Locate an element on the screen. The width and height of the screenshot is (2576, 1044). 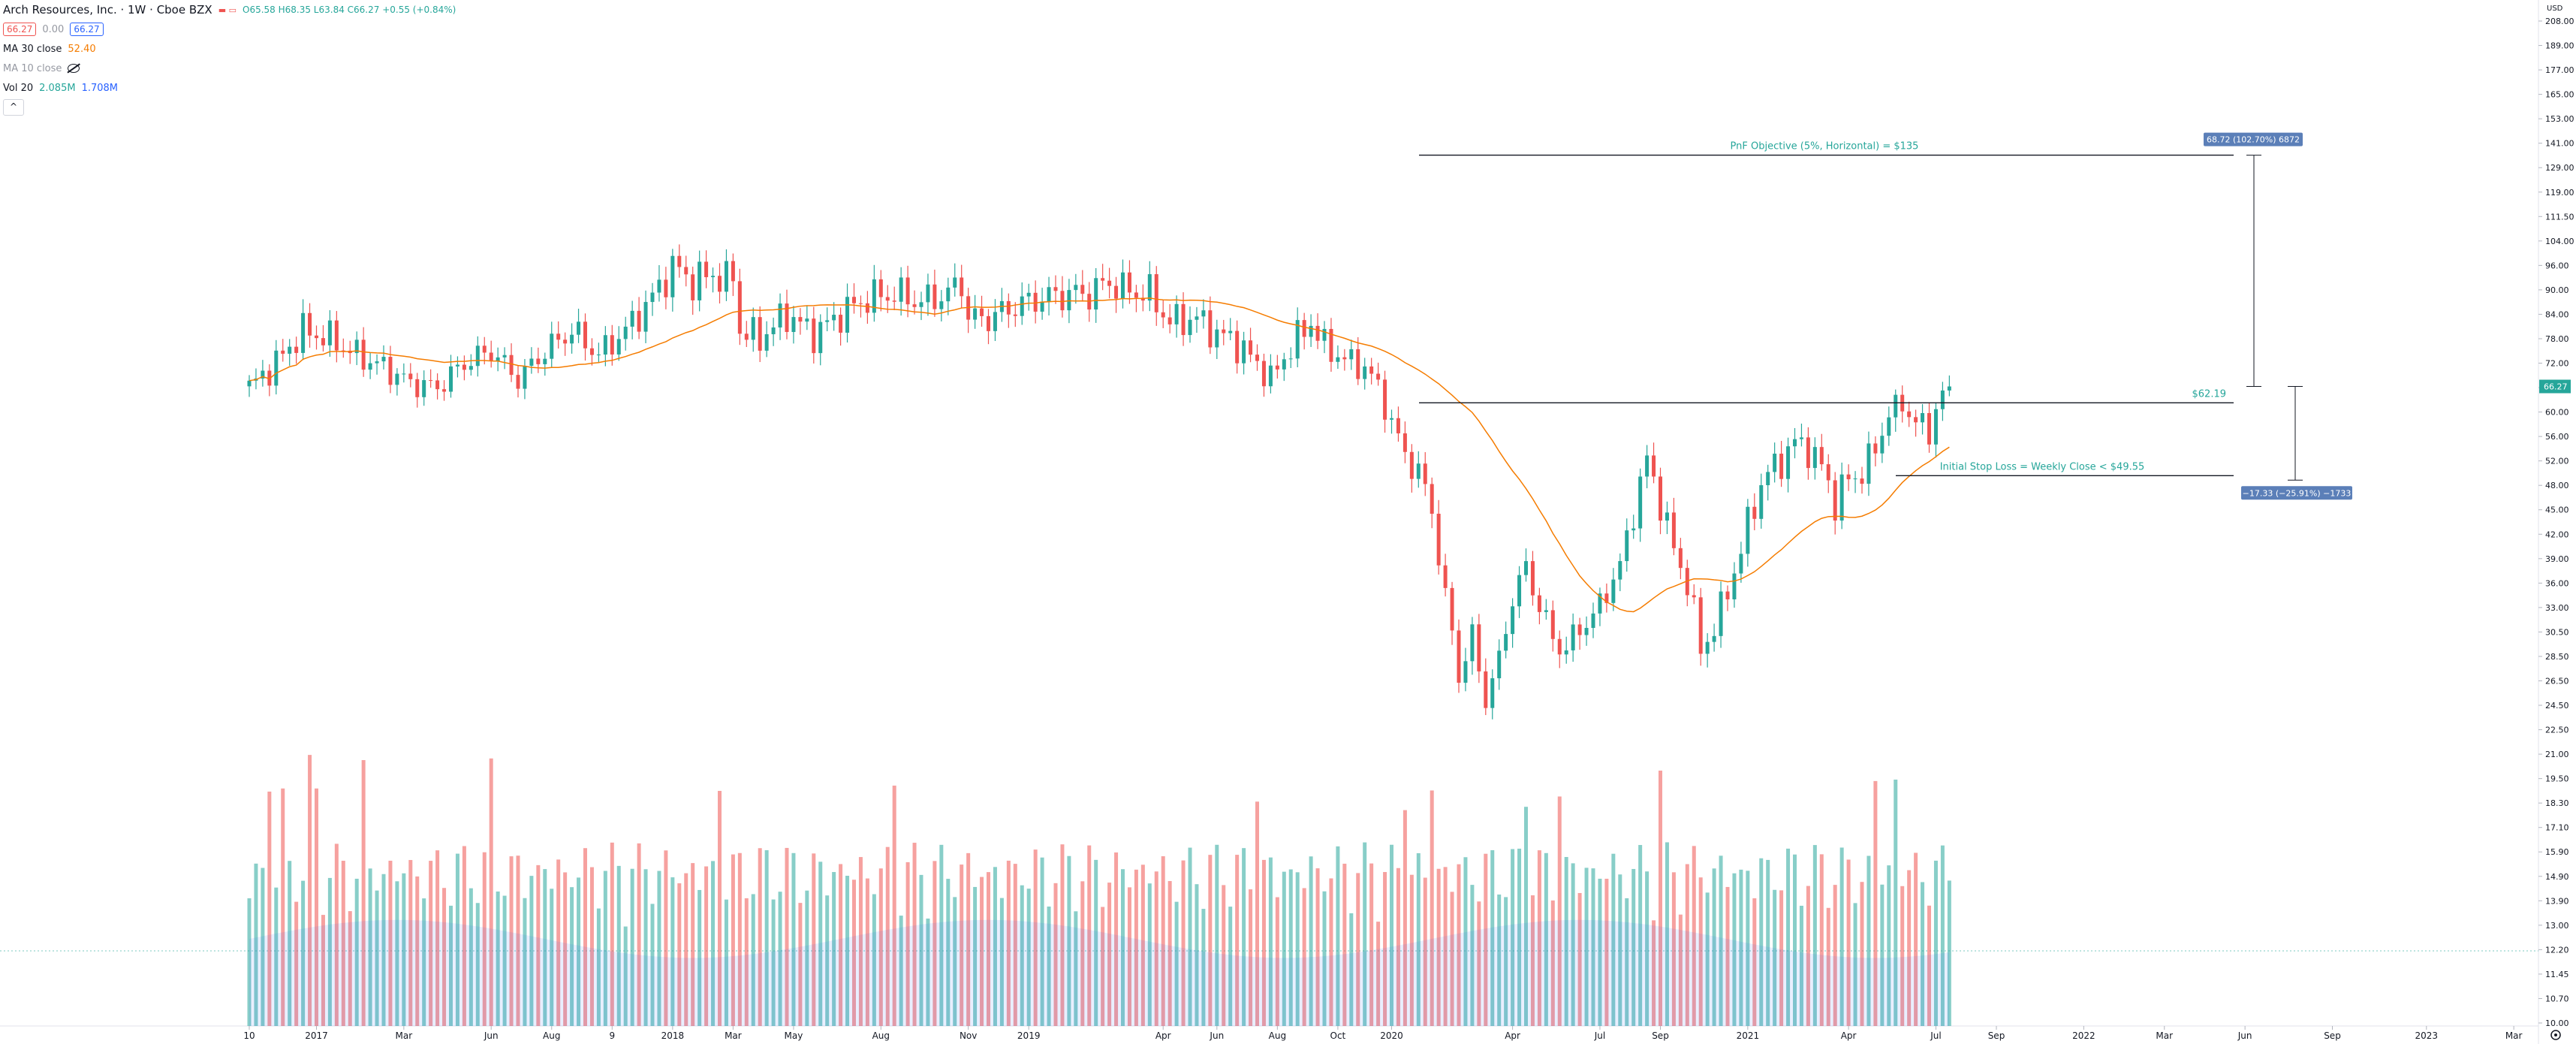
price-tick-label: 42.00 is located at coordinates (2557, 534).